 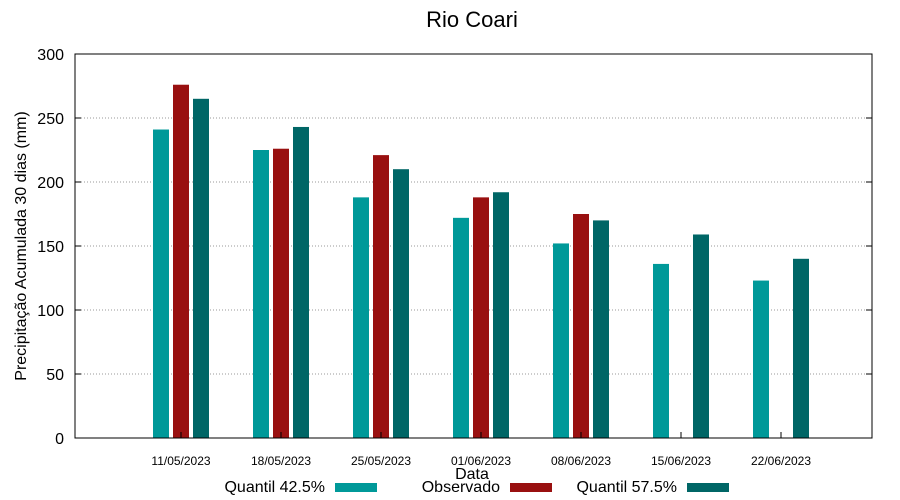 What do you see at coordinates (781, 461) in the screenshot?
I see `x-tick-label: 22/06/2023` at bounding box center [781, 461].